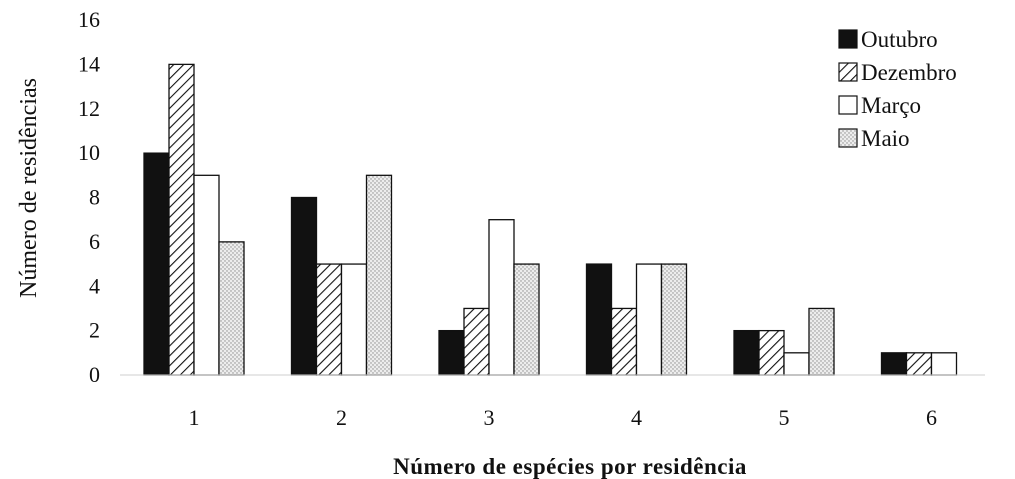  What do you see at coordinates (885, 138) in the screenshot?
I see `legend-label-maio: Maio` at bounding box center [885, 138].